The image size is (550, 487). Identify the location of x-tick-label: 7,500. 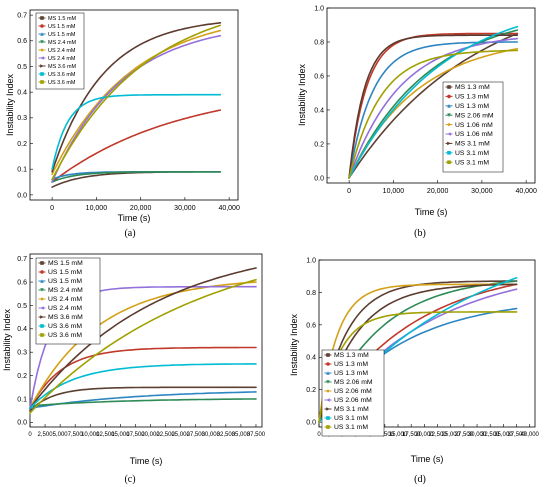
(76, 435).